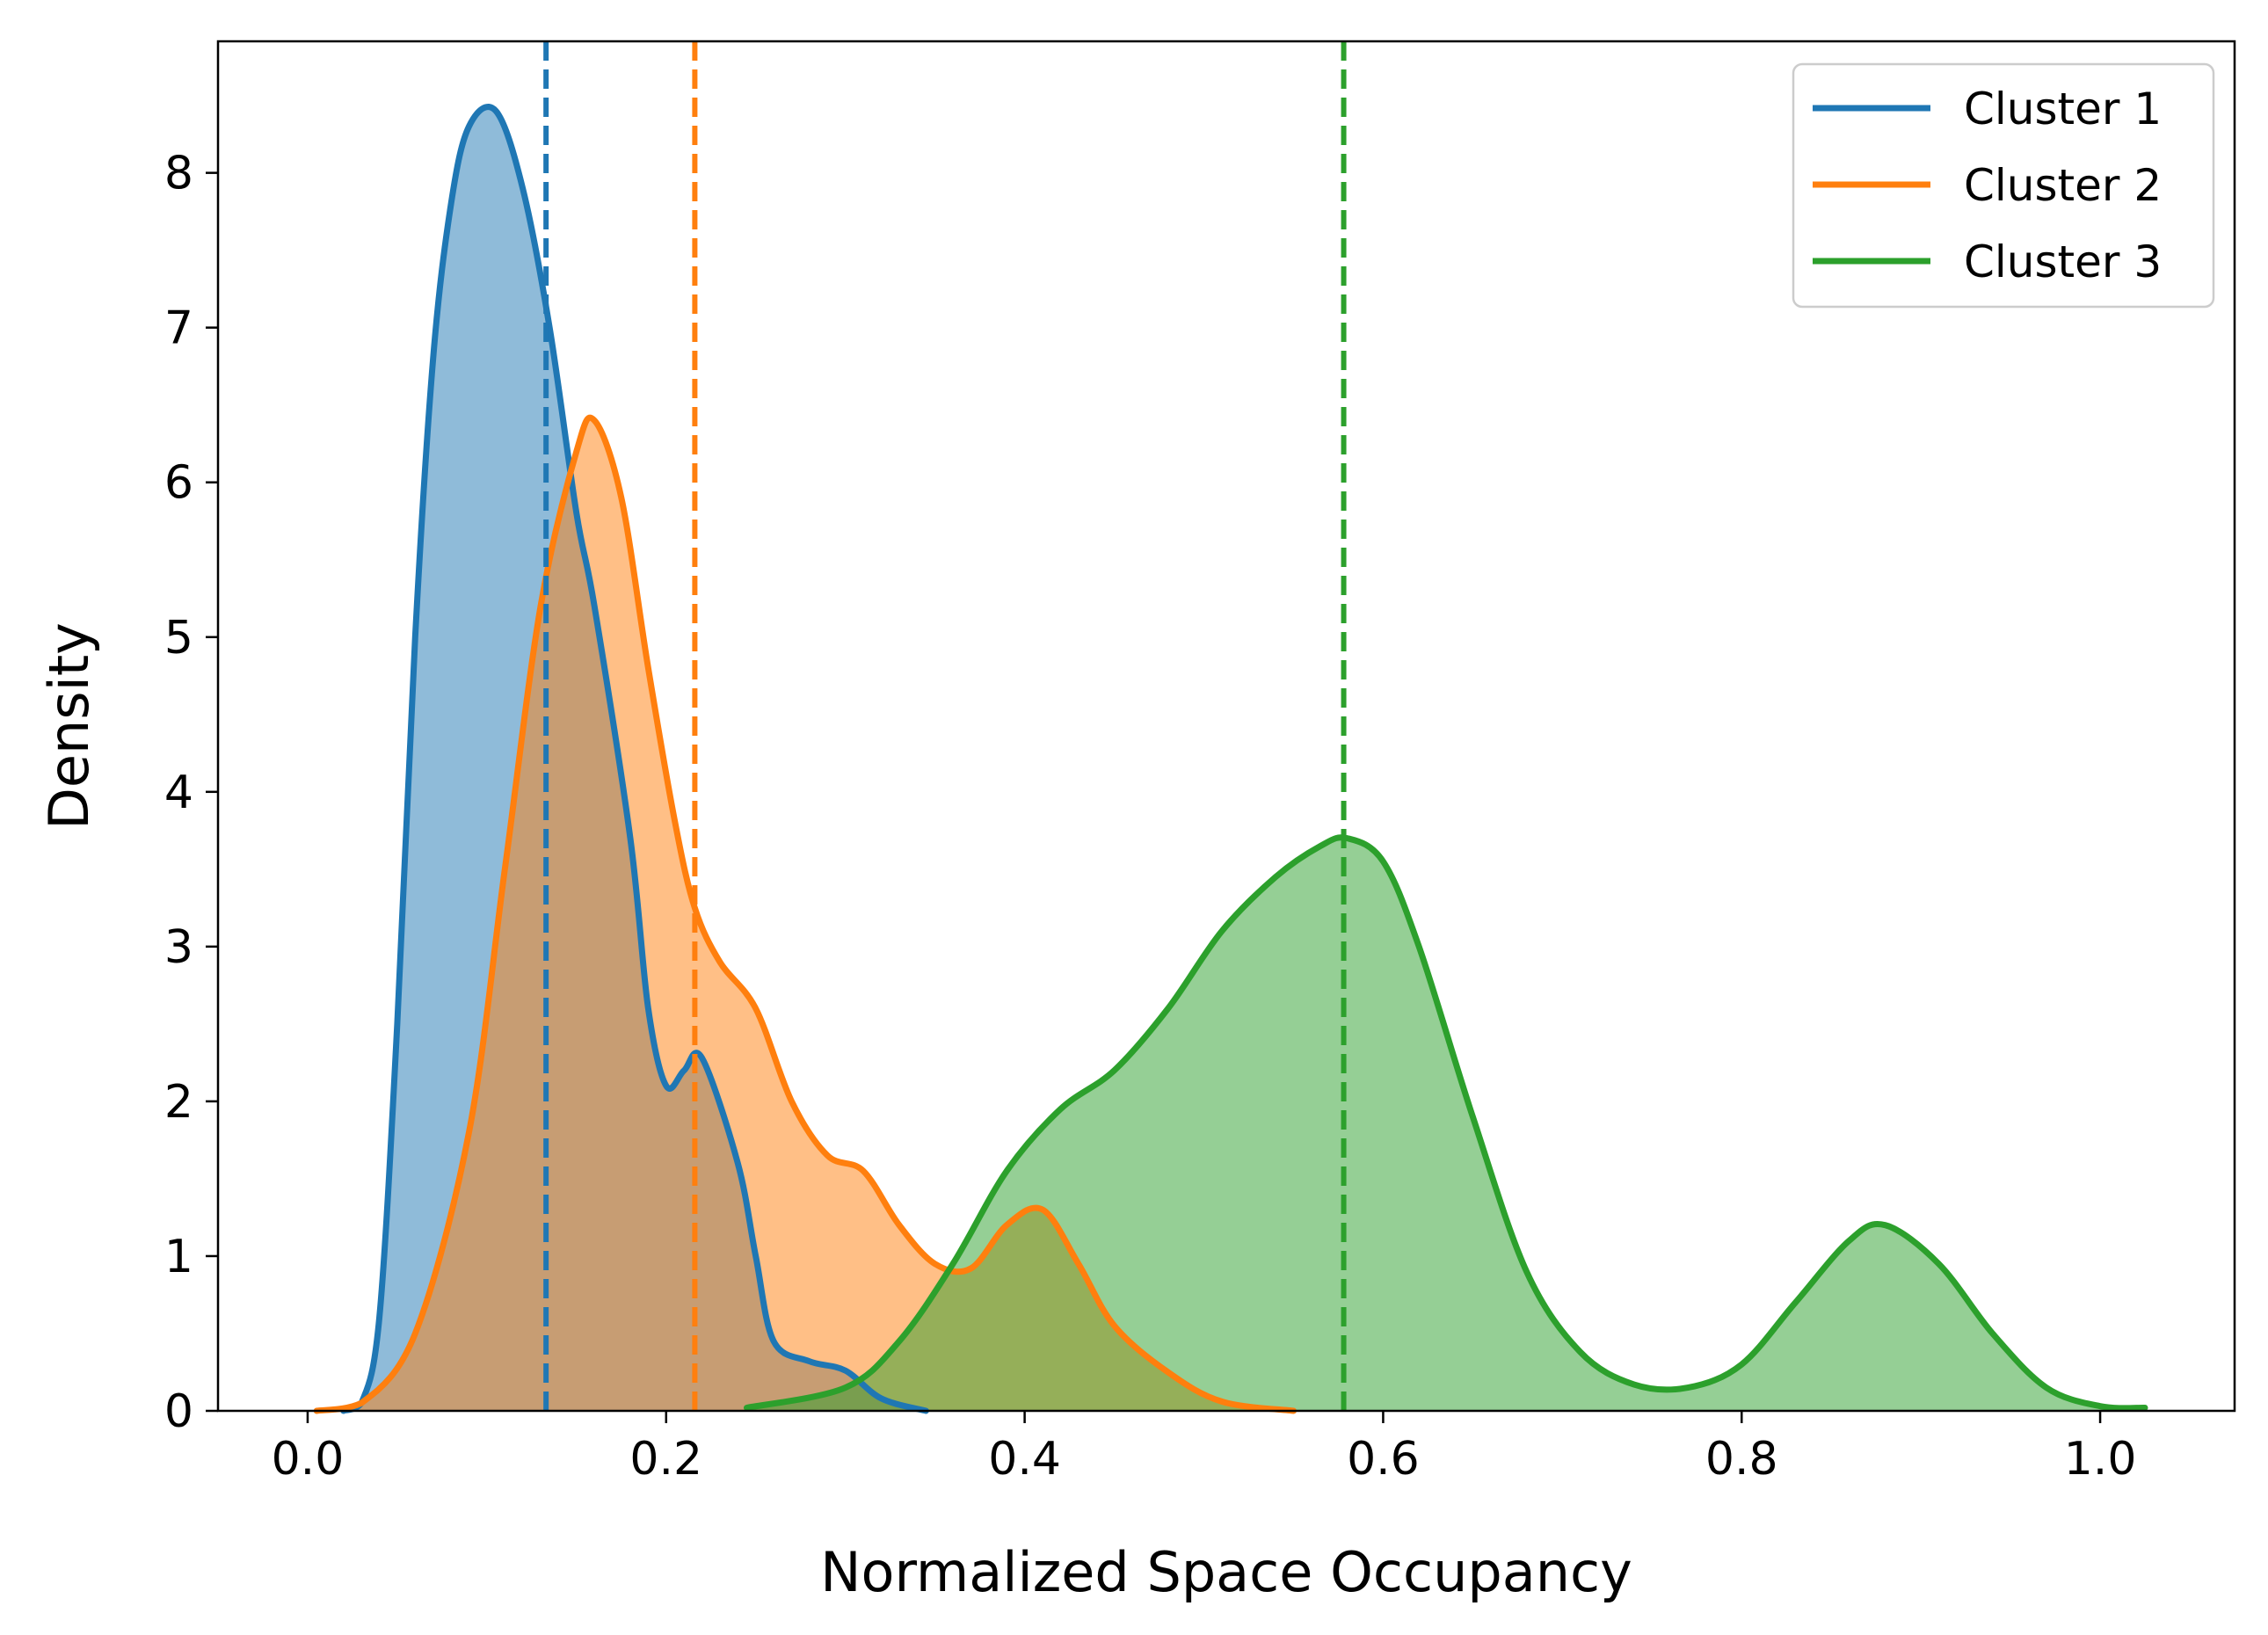 The width and height of the screenshot is (2268, 1635). Describe the element at coordinates (2100, 1460) in the screenshot. I see `x-tick-label: 1.0` at that location.